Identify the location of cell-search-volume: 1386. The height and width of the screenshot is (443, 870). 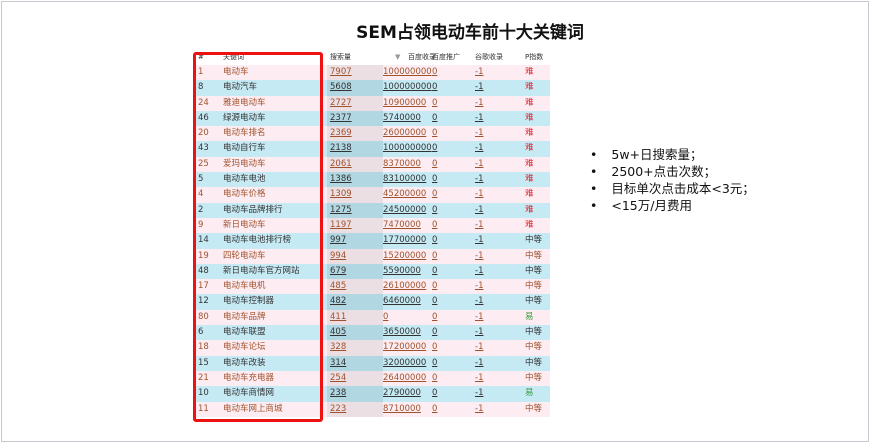
(341, 179).